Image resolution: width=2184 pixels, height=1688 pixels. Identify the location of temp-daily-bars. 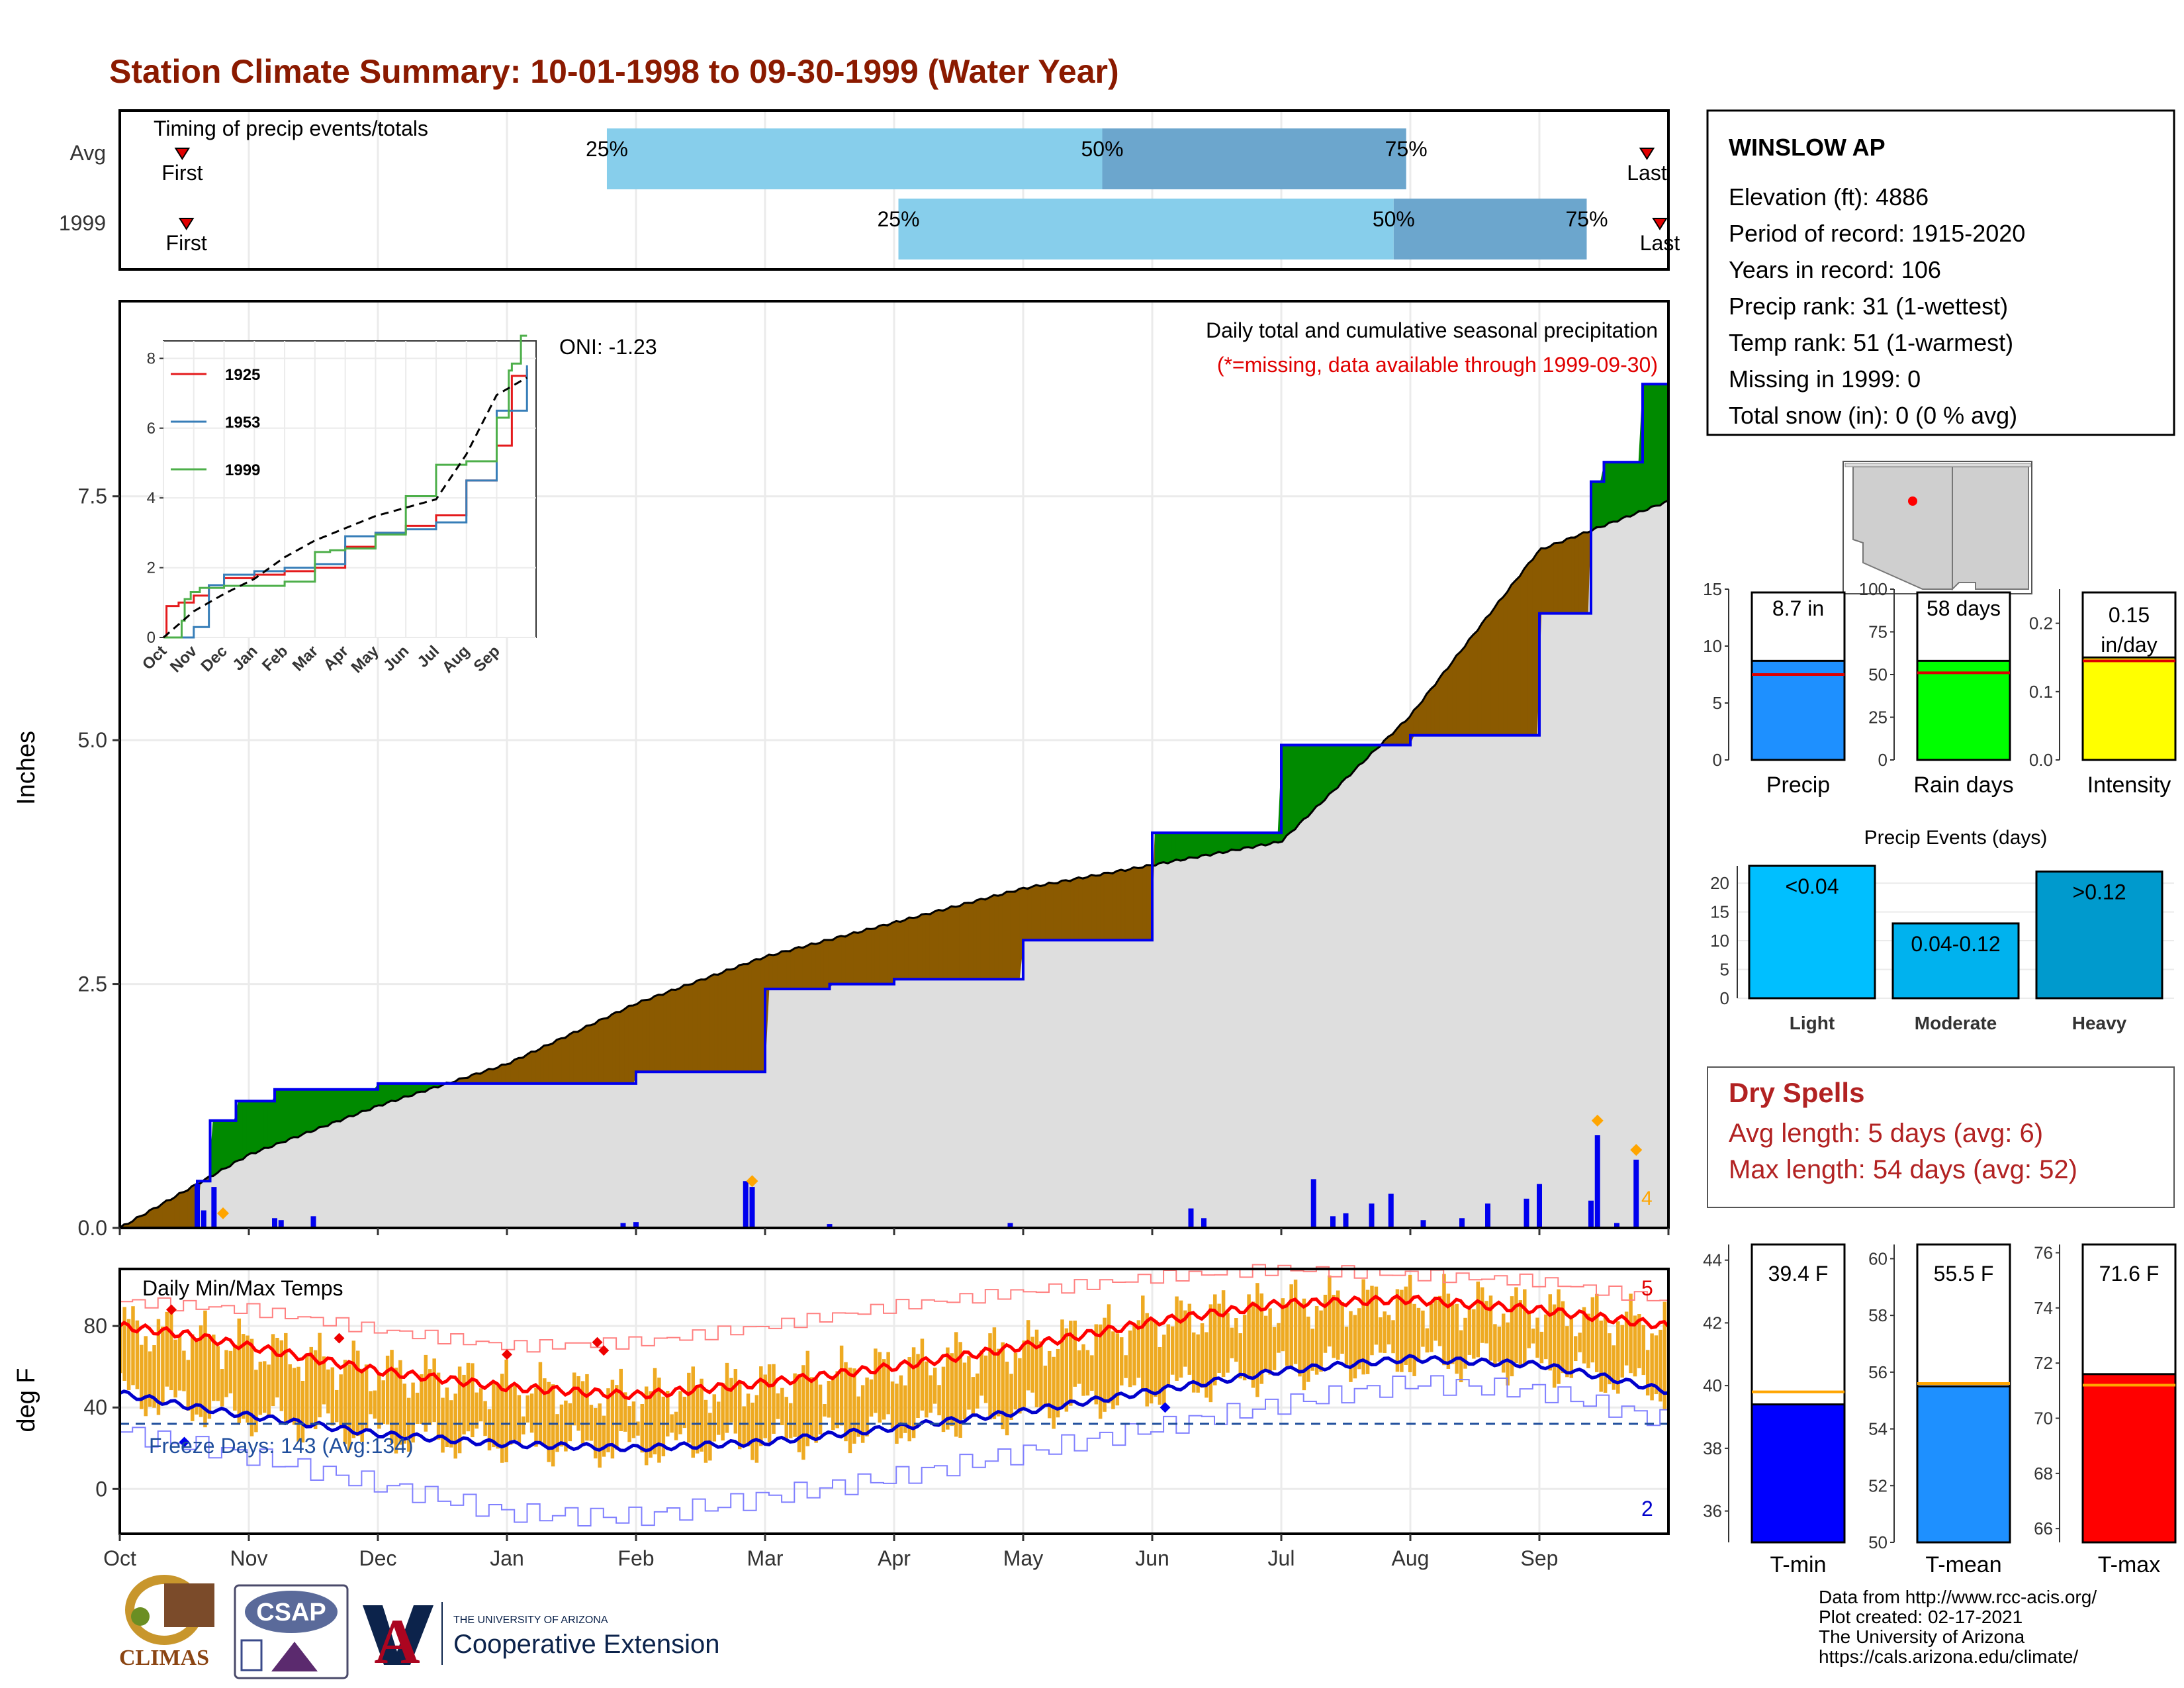
(893, 1371).